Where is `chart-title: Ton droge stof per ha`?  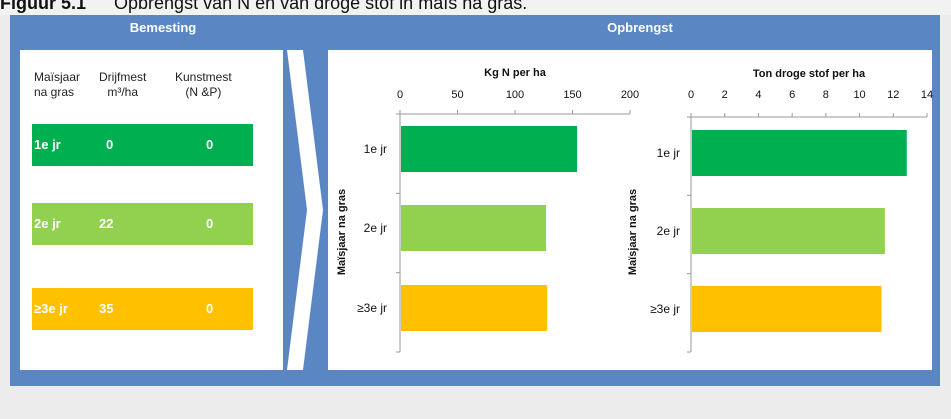
chart-title: Ton droge stof per ha is located at coordinates (809, 74).